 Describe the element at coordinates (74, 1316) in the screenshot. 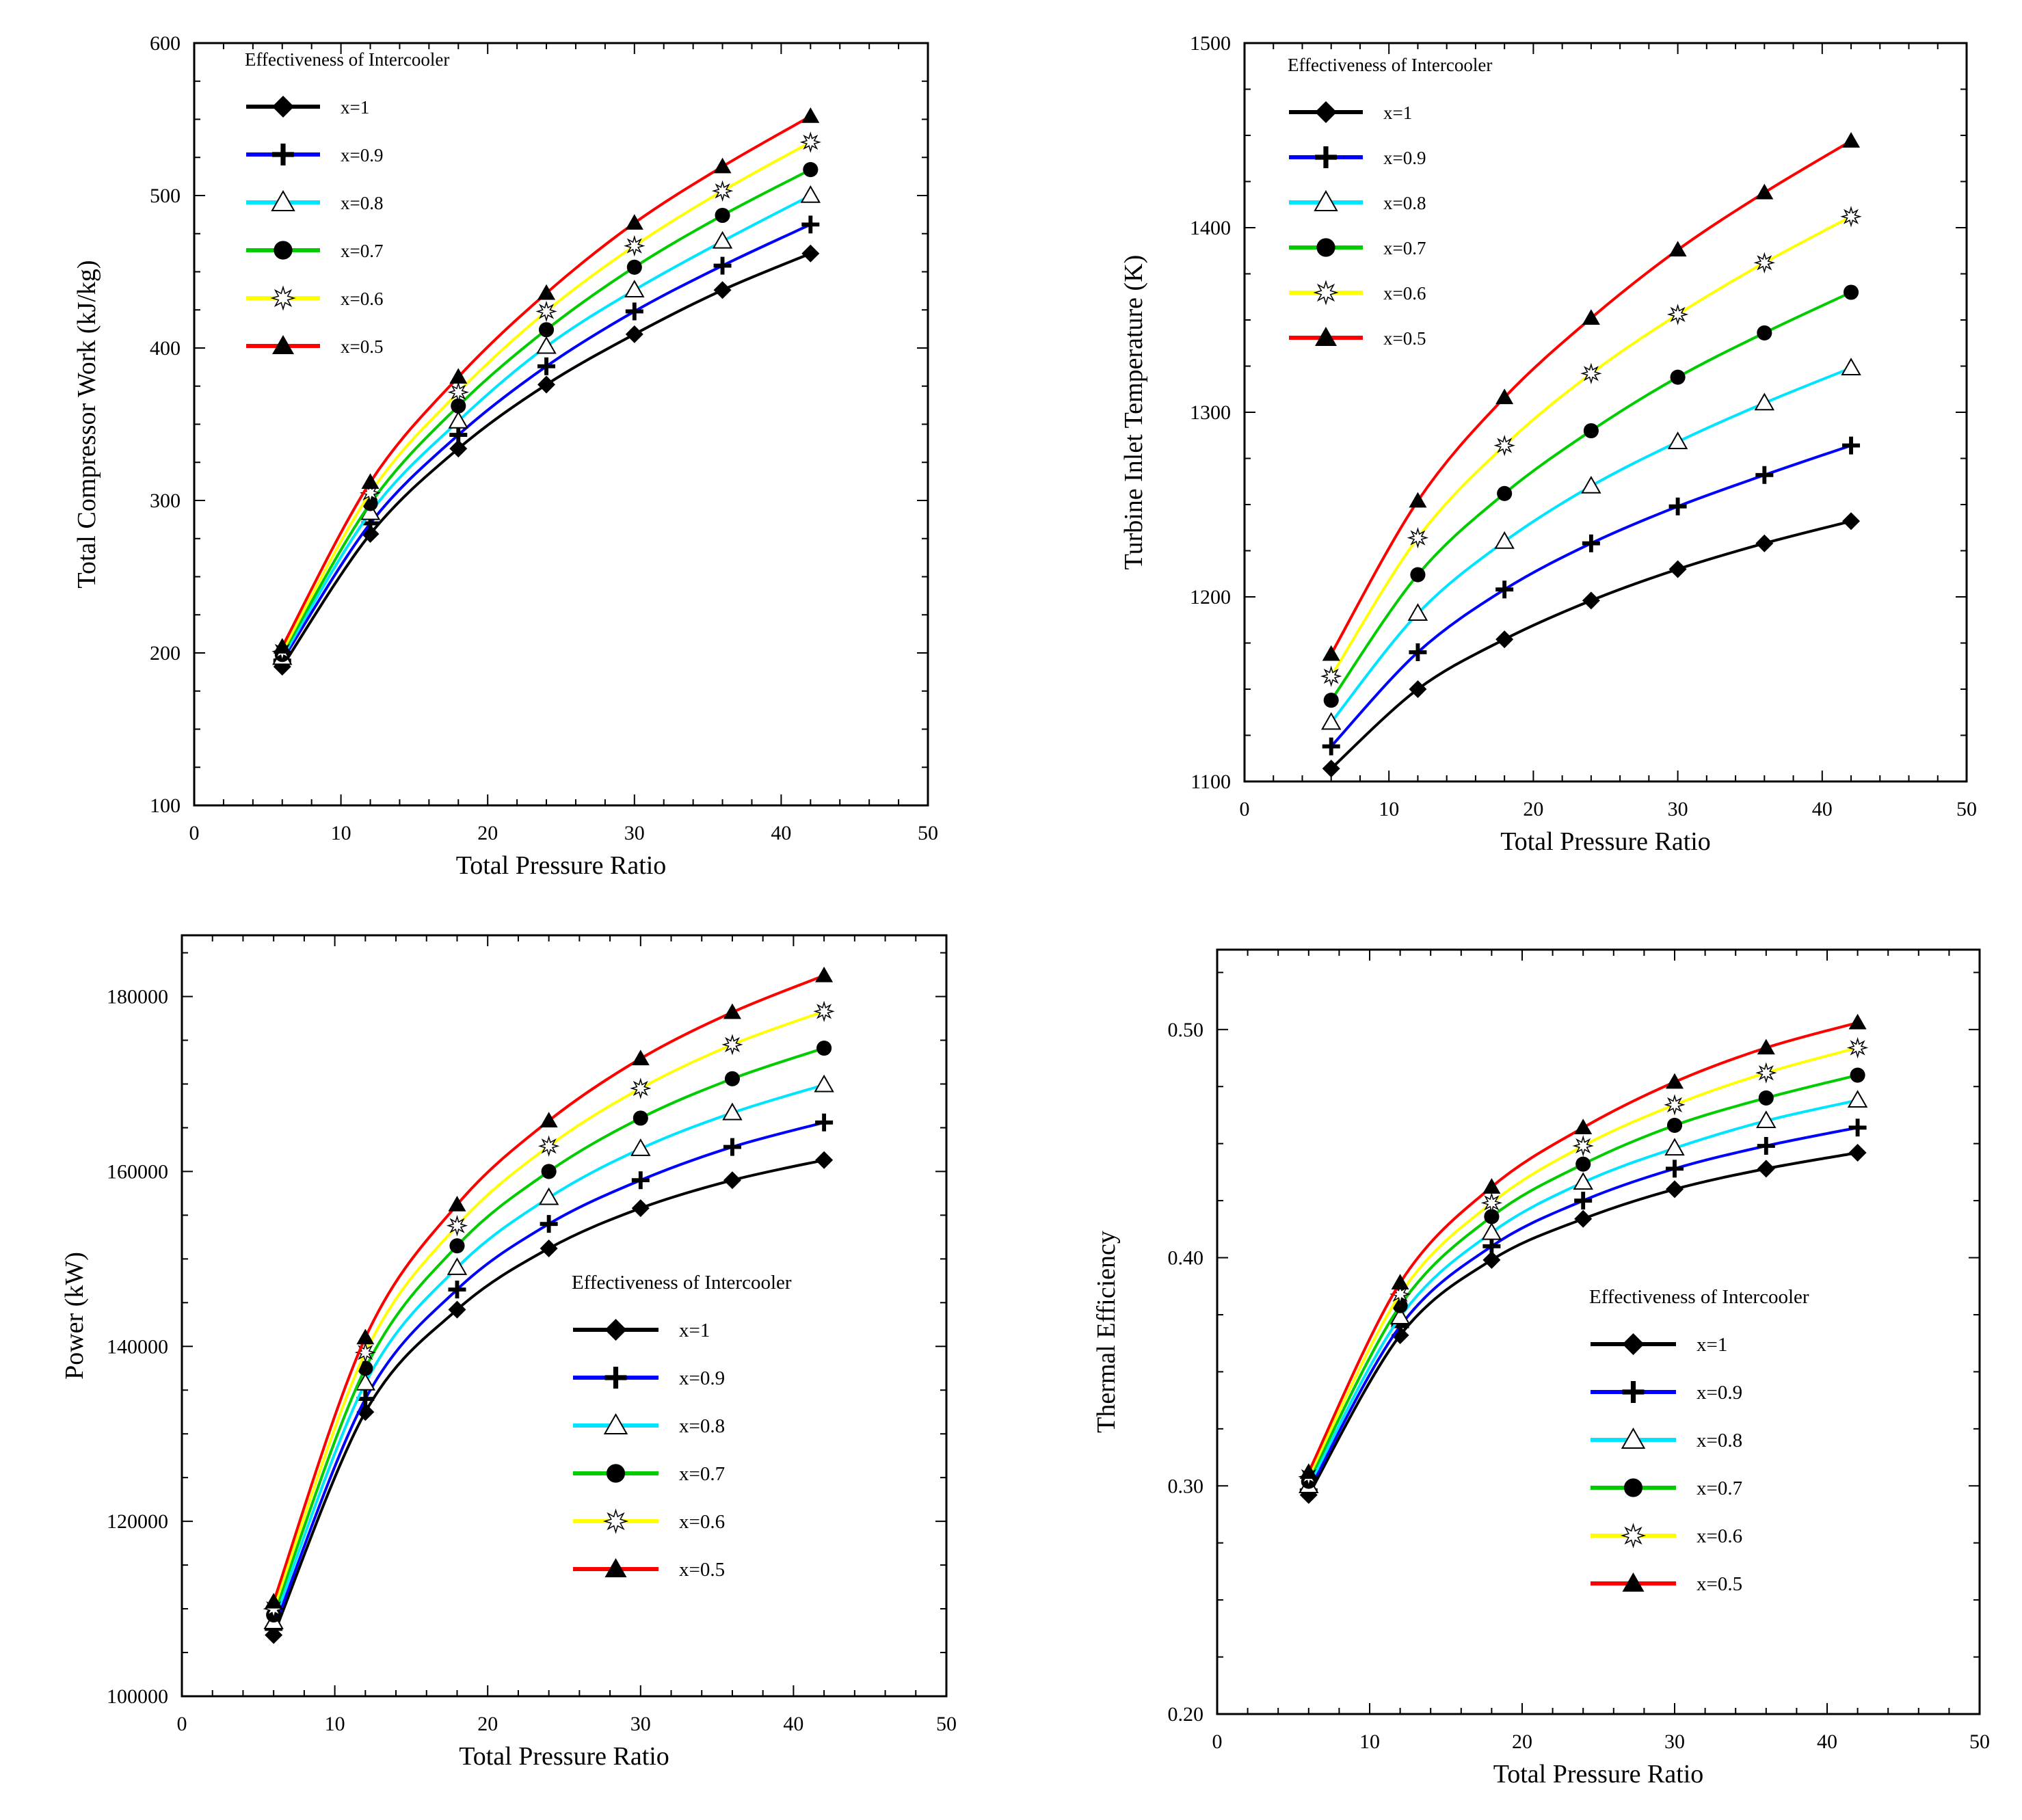

I see `y-axis-title: Power (kW)` at that location.